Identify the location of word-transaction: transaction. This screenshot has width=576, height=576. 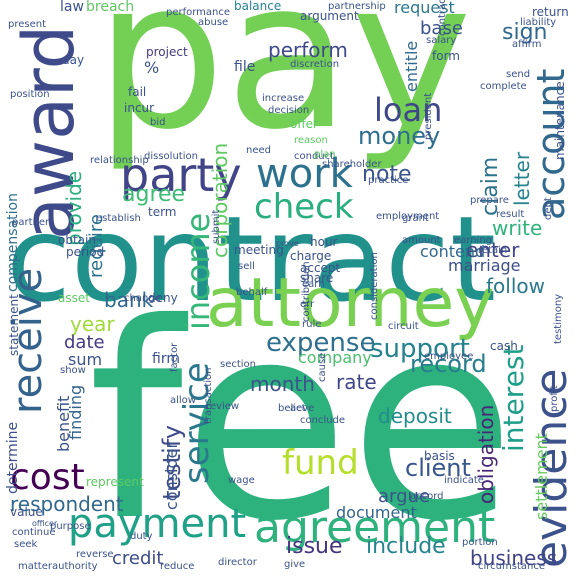
(208, 396).